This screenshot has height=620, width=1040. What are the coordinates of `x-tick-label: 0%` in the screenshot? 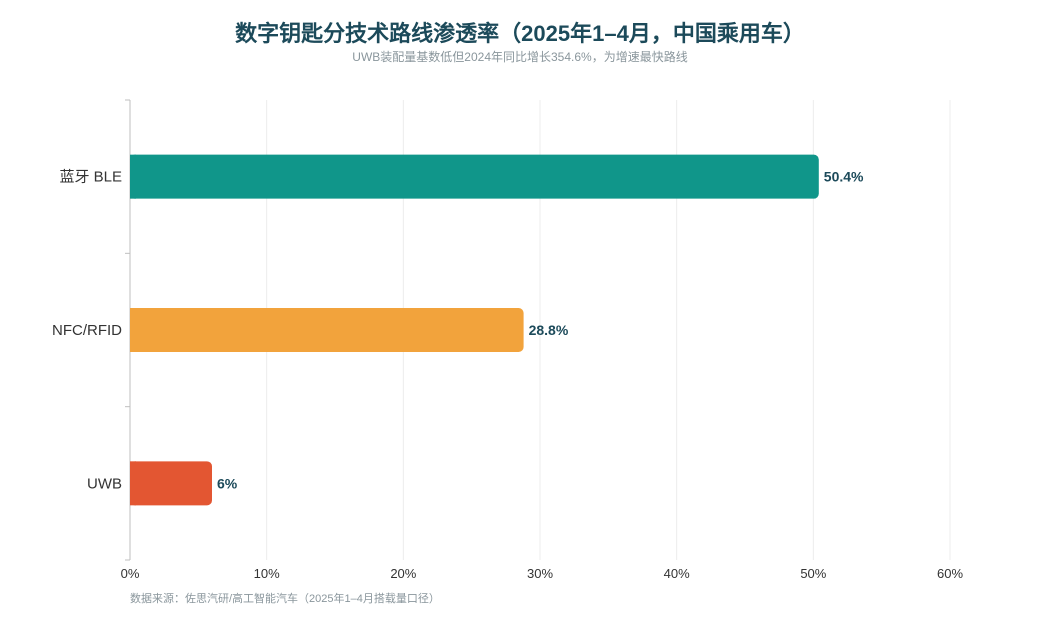 It's located at (130, 573).